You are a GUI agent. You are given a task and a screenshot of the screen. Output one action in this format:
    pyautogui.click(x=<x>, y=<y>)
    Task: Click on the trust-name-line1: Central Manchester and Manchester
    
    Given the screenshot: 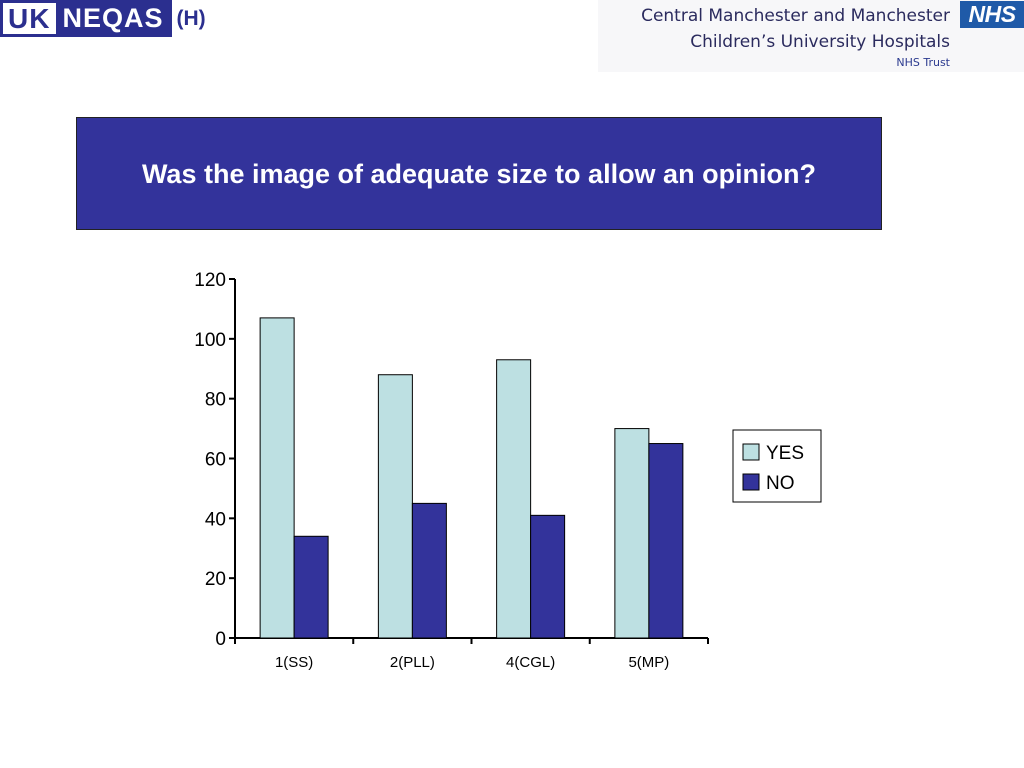 What is the action you would take?
    pyautogui.click(x=795, y=16)
    